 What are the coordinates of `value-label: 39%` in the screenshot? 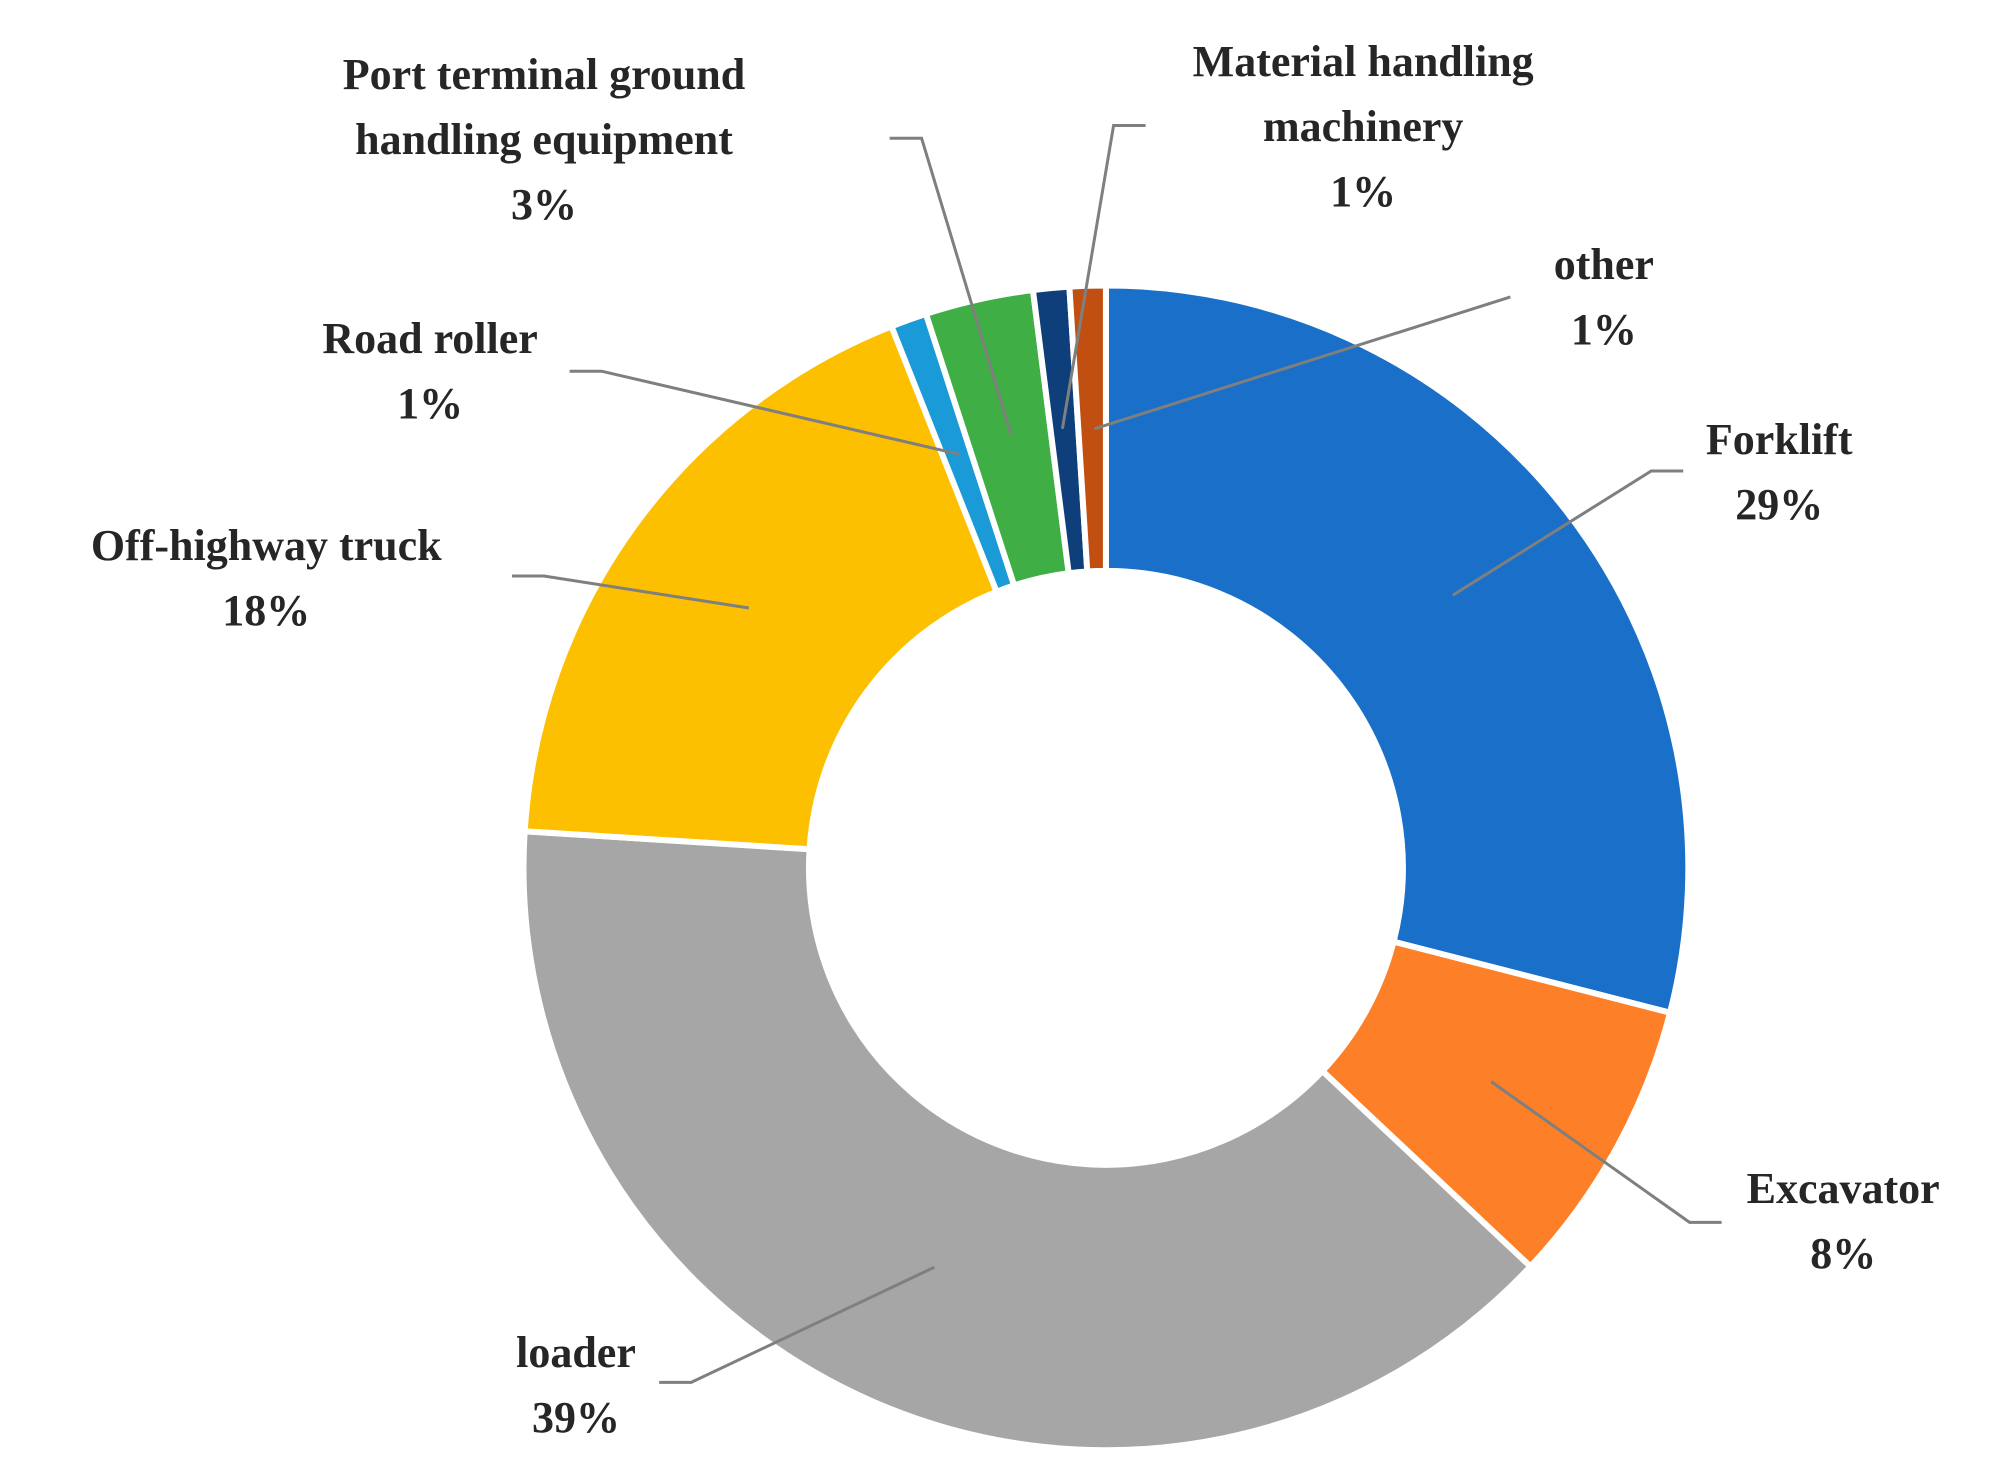 It's located at (576, 1417).